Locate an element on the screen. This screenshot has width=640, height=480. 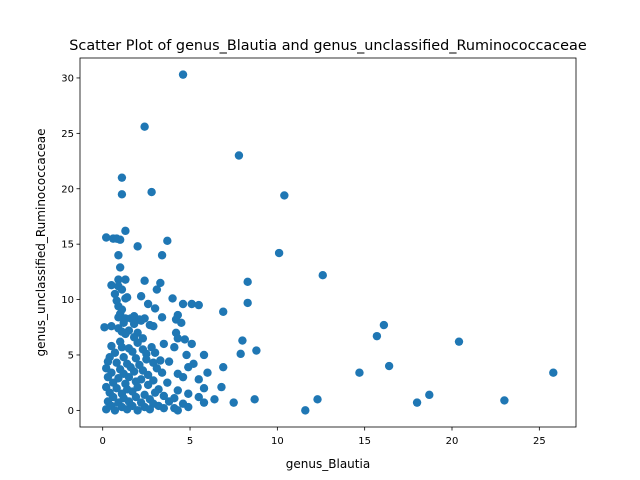
y-axis-label: genus_unclassified_Ruminococcaceae is located at coordinates (41, 243).